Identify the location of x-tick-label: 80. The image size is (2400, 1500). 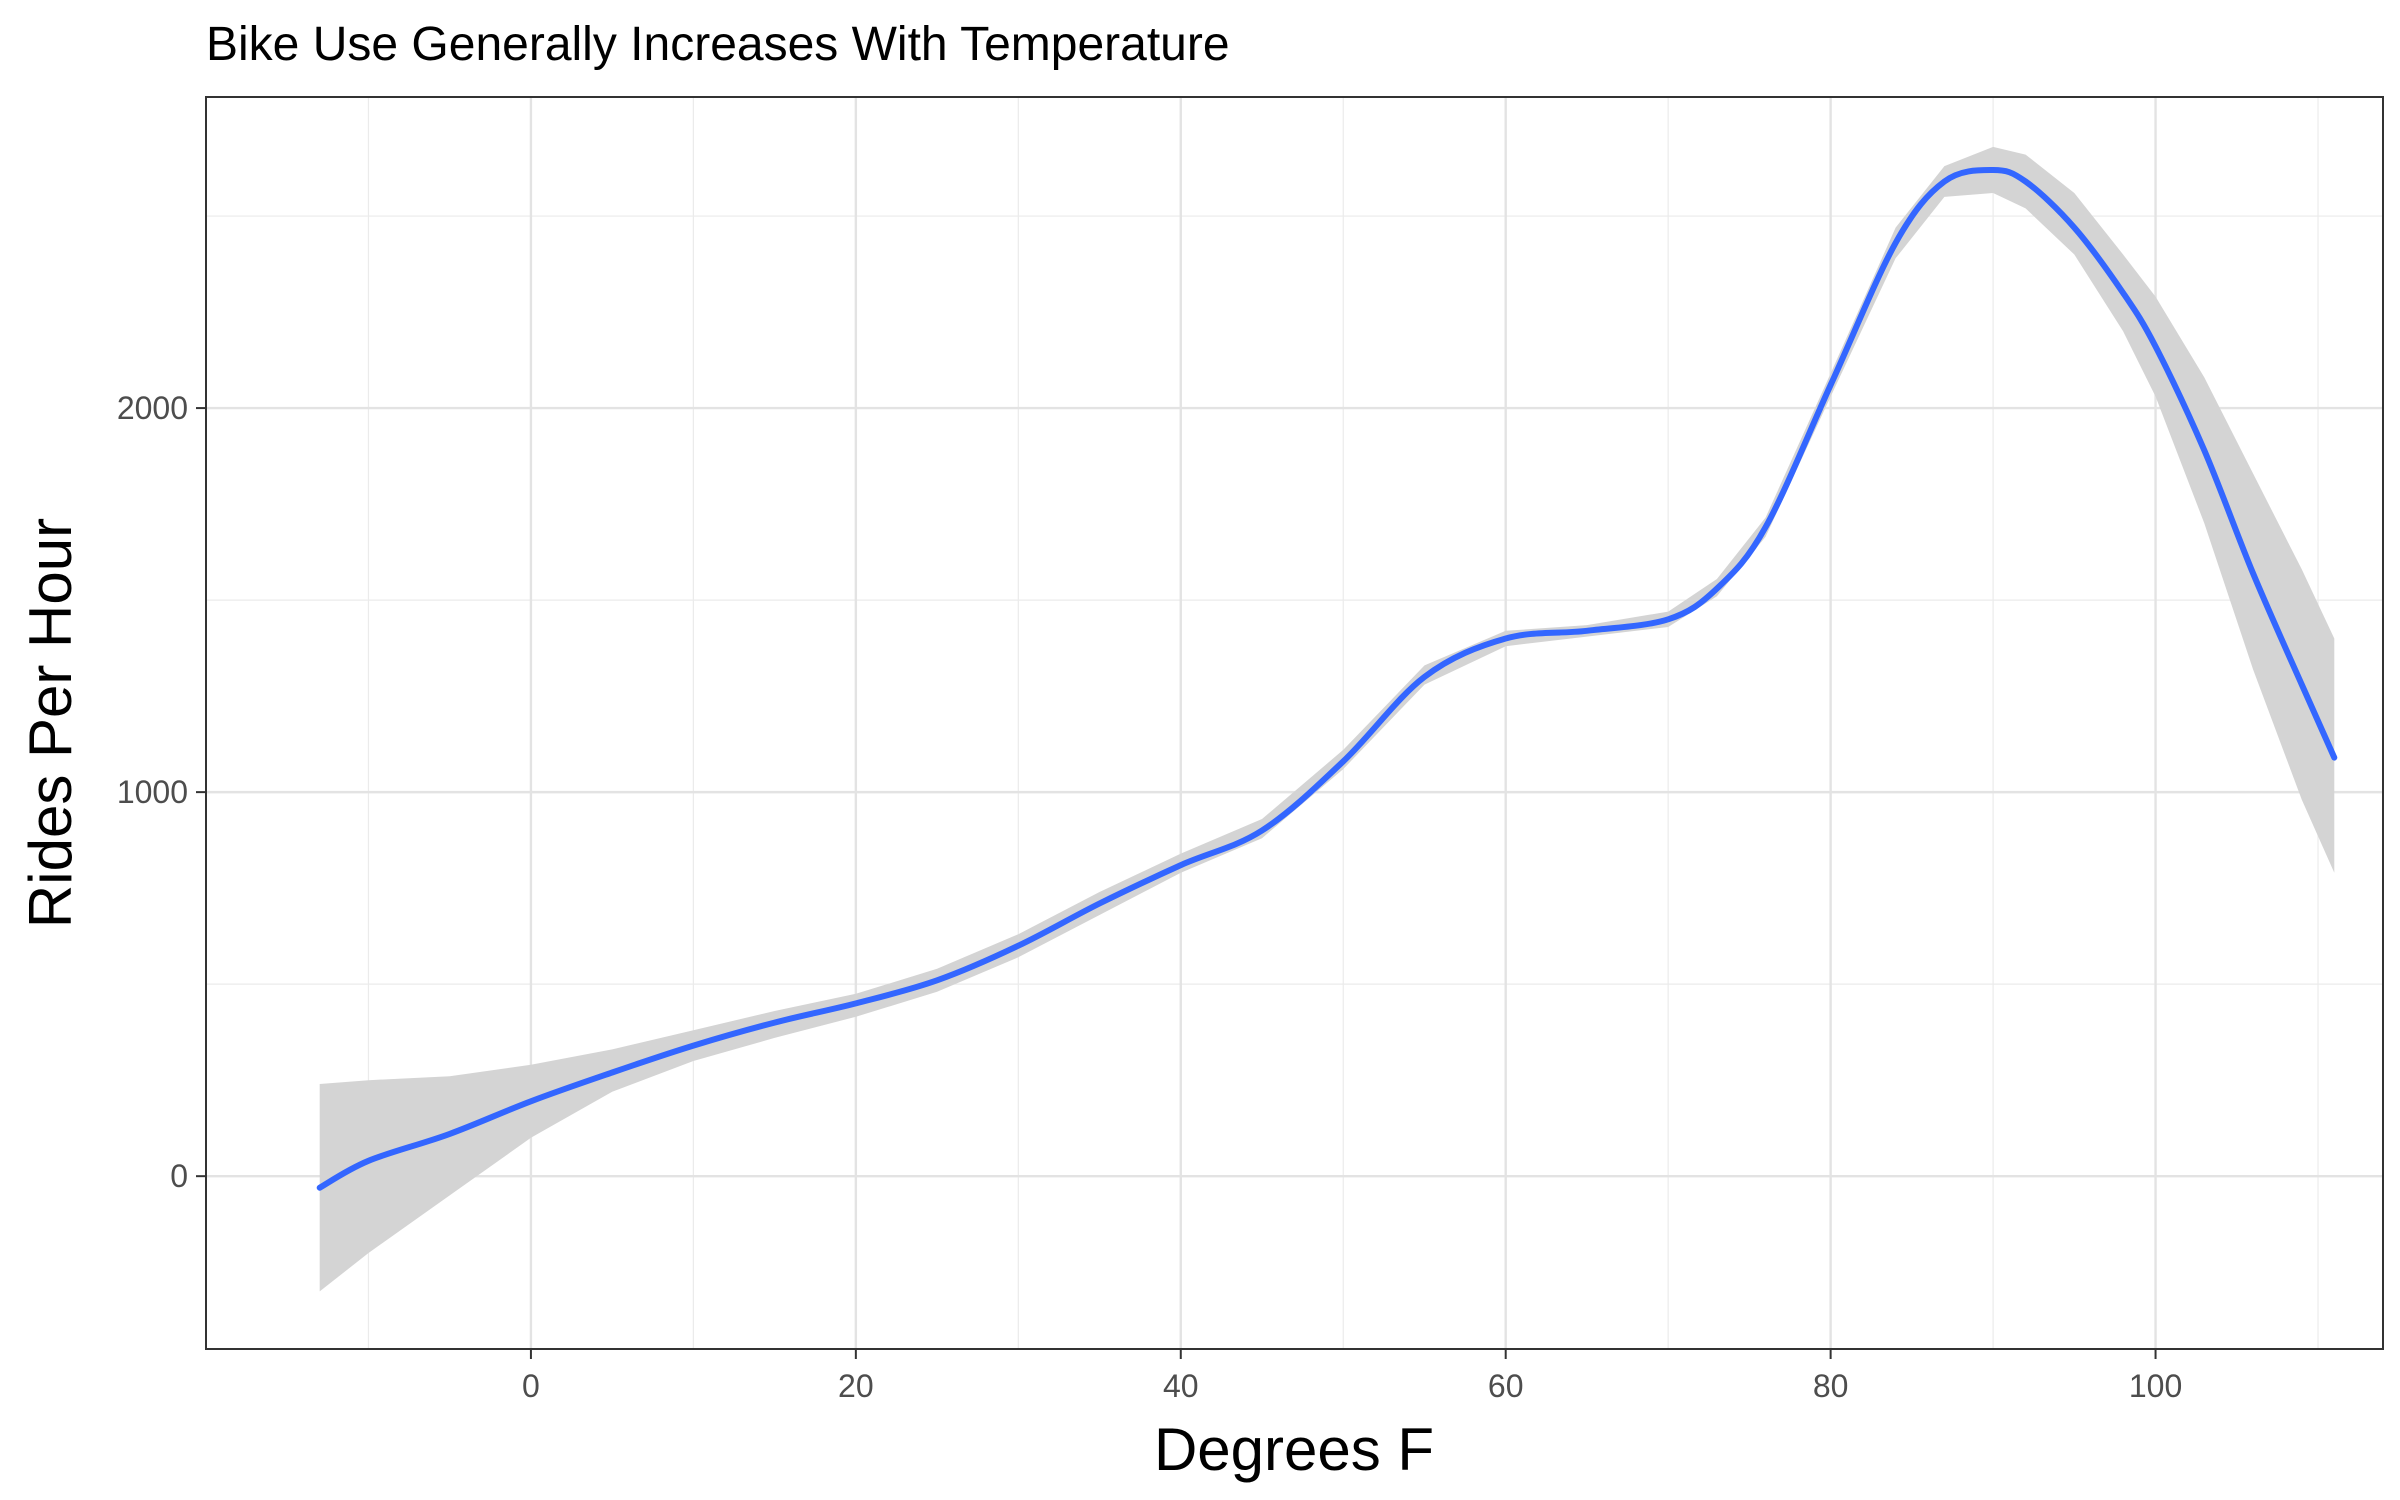
(1831, 1386).